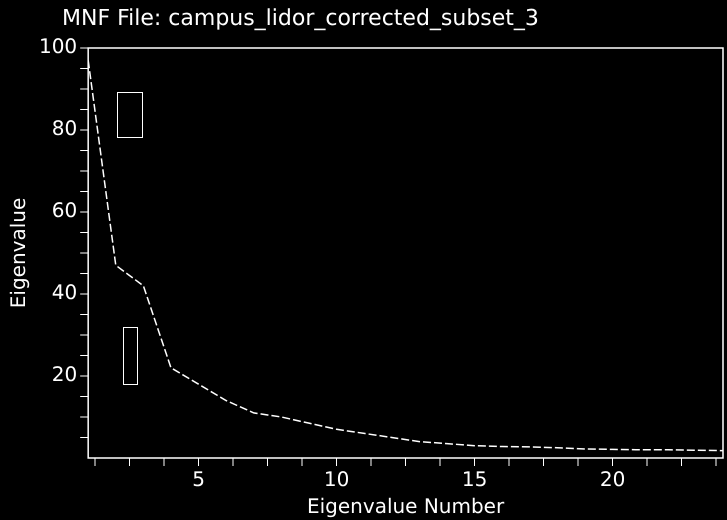 The height and width of the screenshot is (520, 727). I want to click on y-tick-label: 80, so click(65, 128).